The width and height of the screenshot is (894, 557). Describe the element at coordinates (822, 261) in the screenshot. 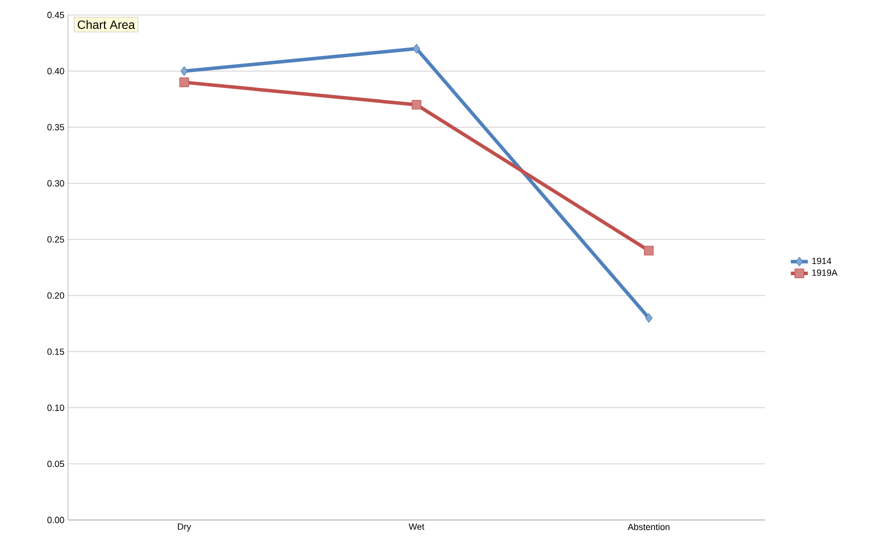

I see `legend-label: 1914` at that location.